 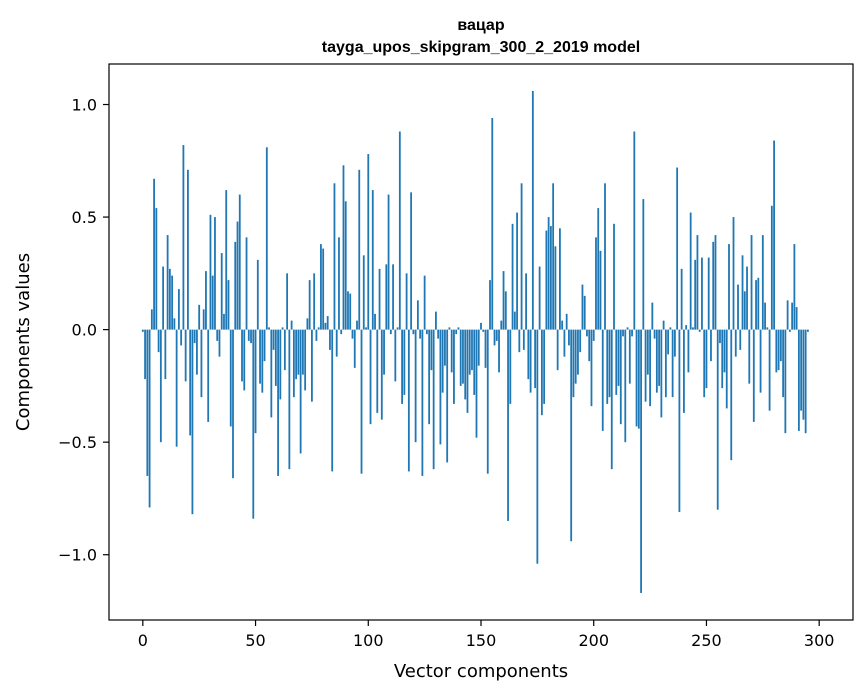 I want to click on x-tick-label: 200, so click(x=593, y=640).